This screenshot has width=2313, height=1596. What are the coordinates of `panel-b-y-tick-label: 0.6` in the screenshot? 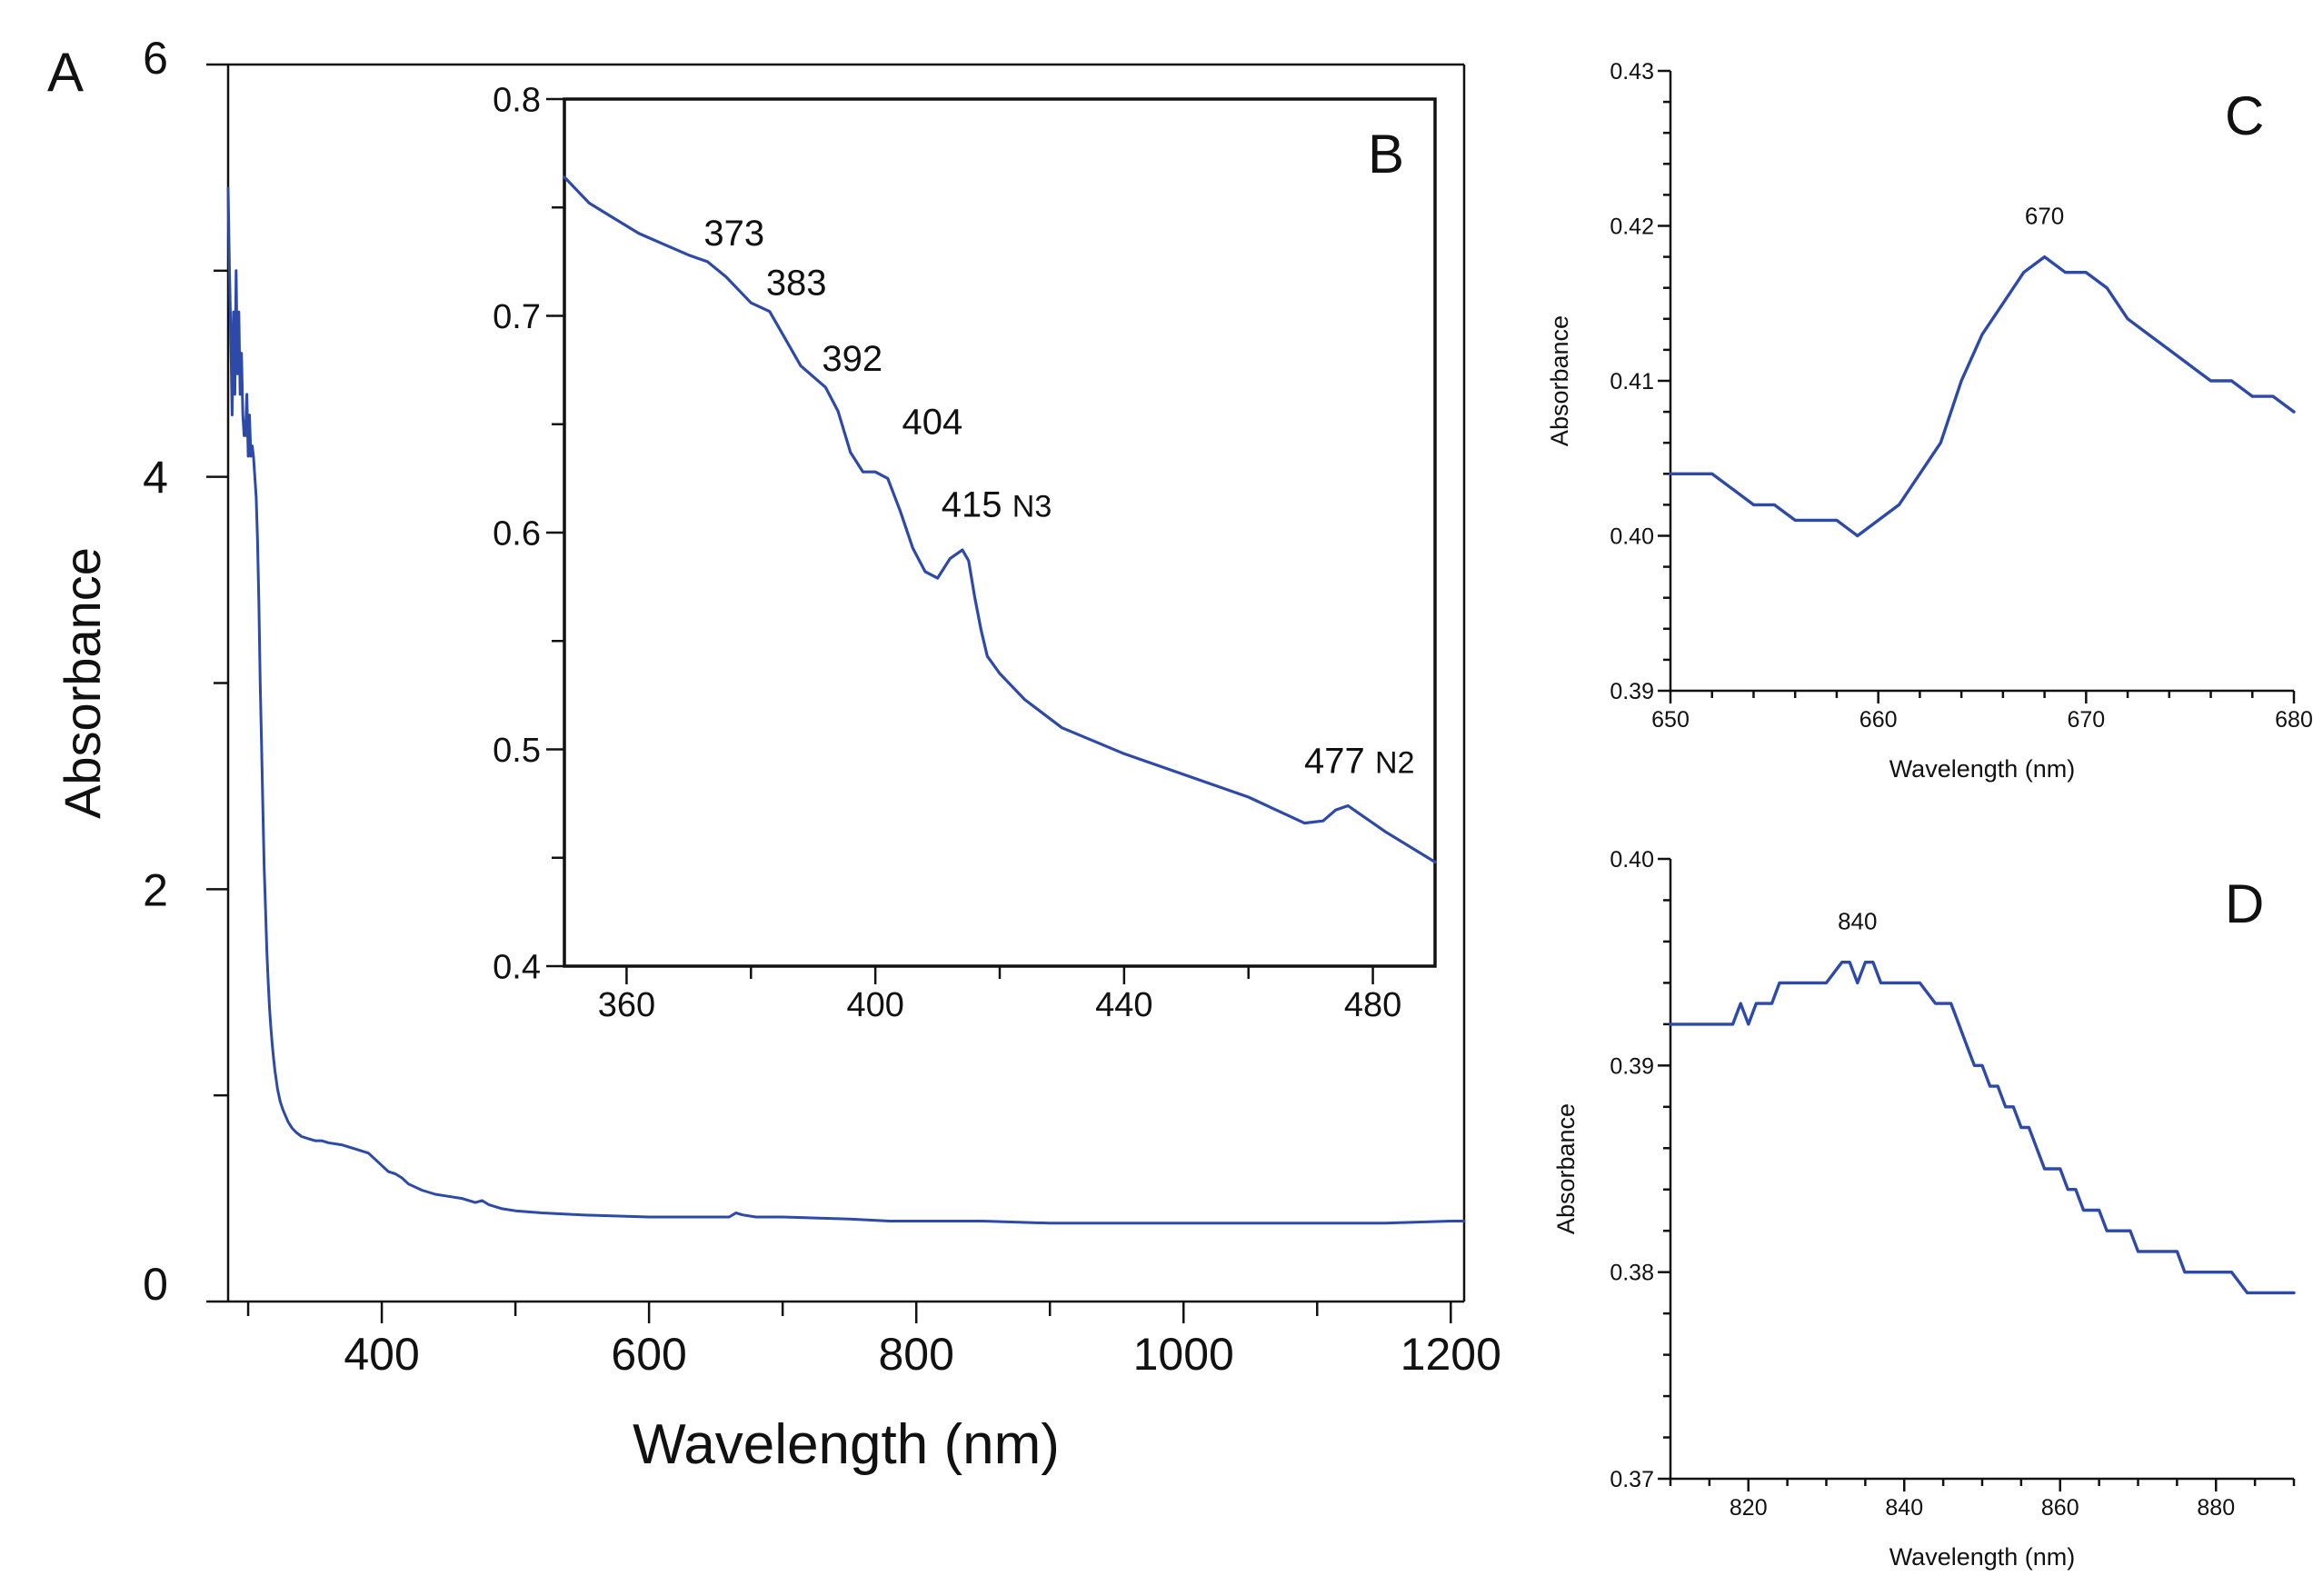 It's located at (517, 534).